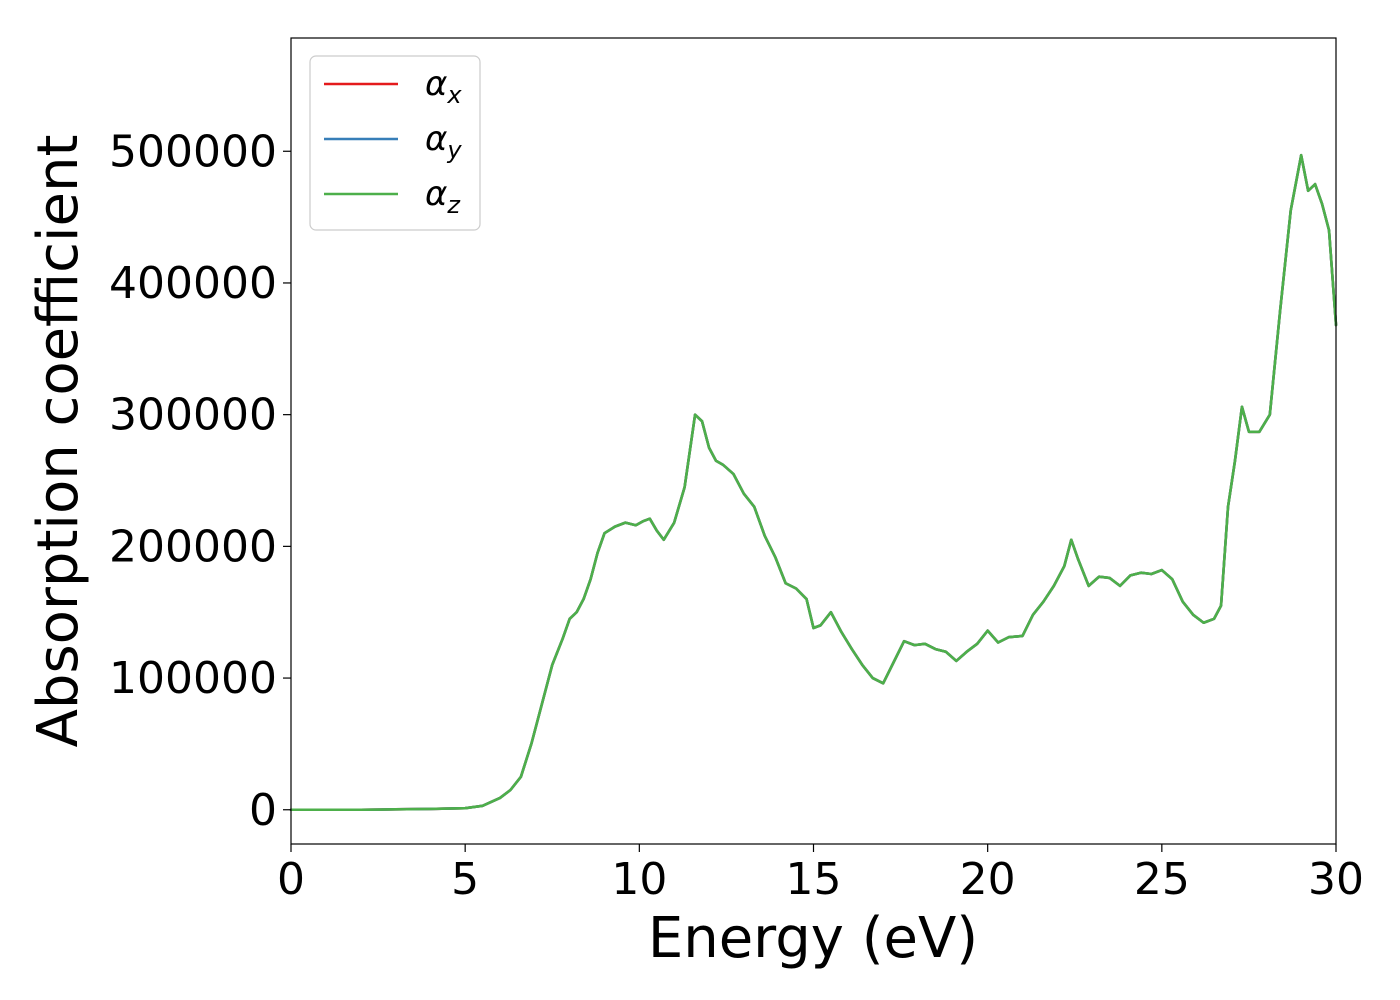 The height and width of the screenshot is (1000, 1400). What do you see at coordinates (193, 151) in the screenshot?
I see `y-tick-label: 500000` at bounding box center [193, 151].